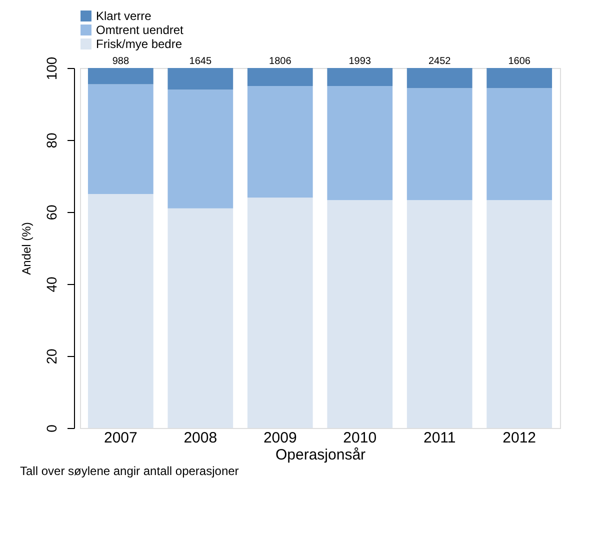 The width and height of the screenshot is (613, 547). Describe the element at coordinates (440, 61) in the screenshot. I see `annotation: 2452` at that location.